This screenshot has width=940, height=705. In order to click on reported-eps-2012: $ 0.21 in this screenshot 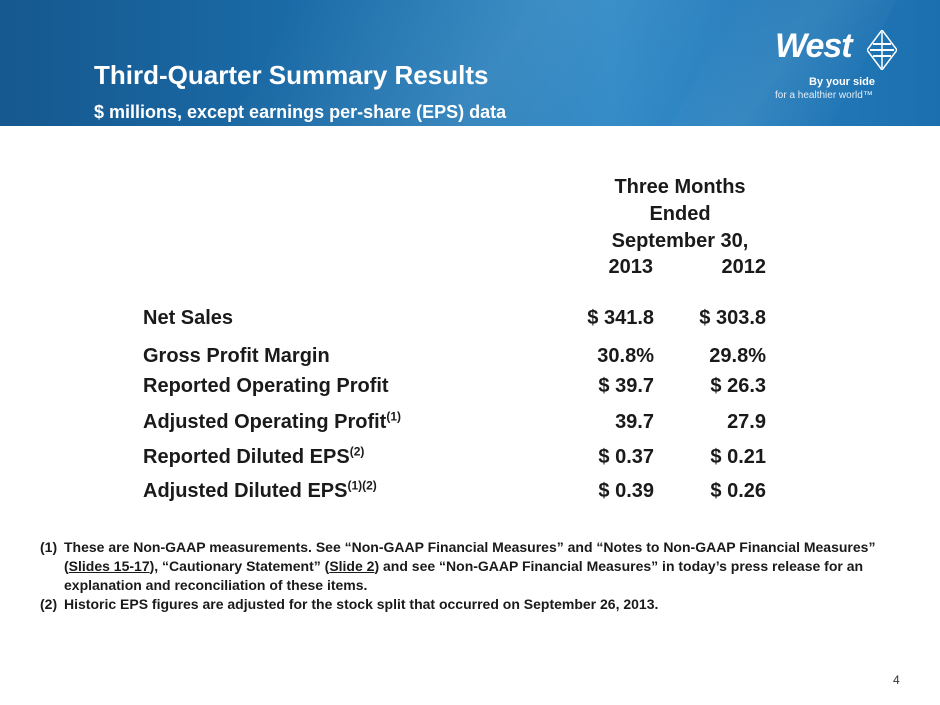, I will do `click(738, 457)`.